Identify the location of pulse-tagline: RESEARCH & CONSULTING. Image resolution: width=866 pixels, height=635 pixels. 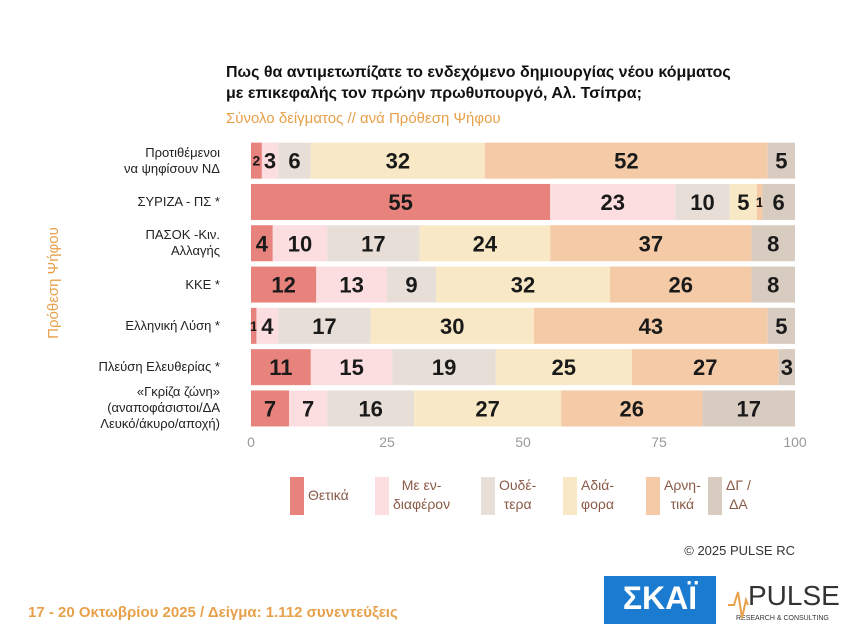
(782, 618).